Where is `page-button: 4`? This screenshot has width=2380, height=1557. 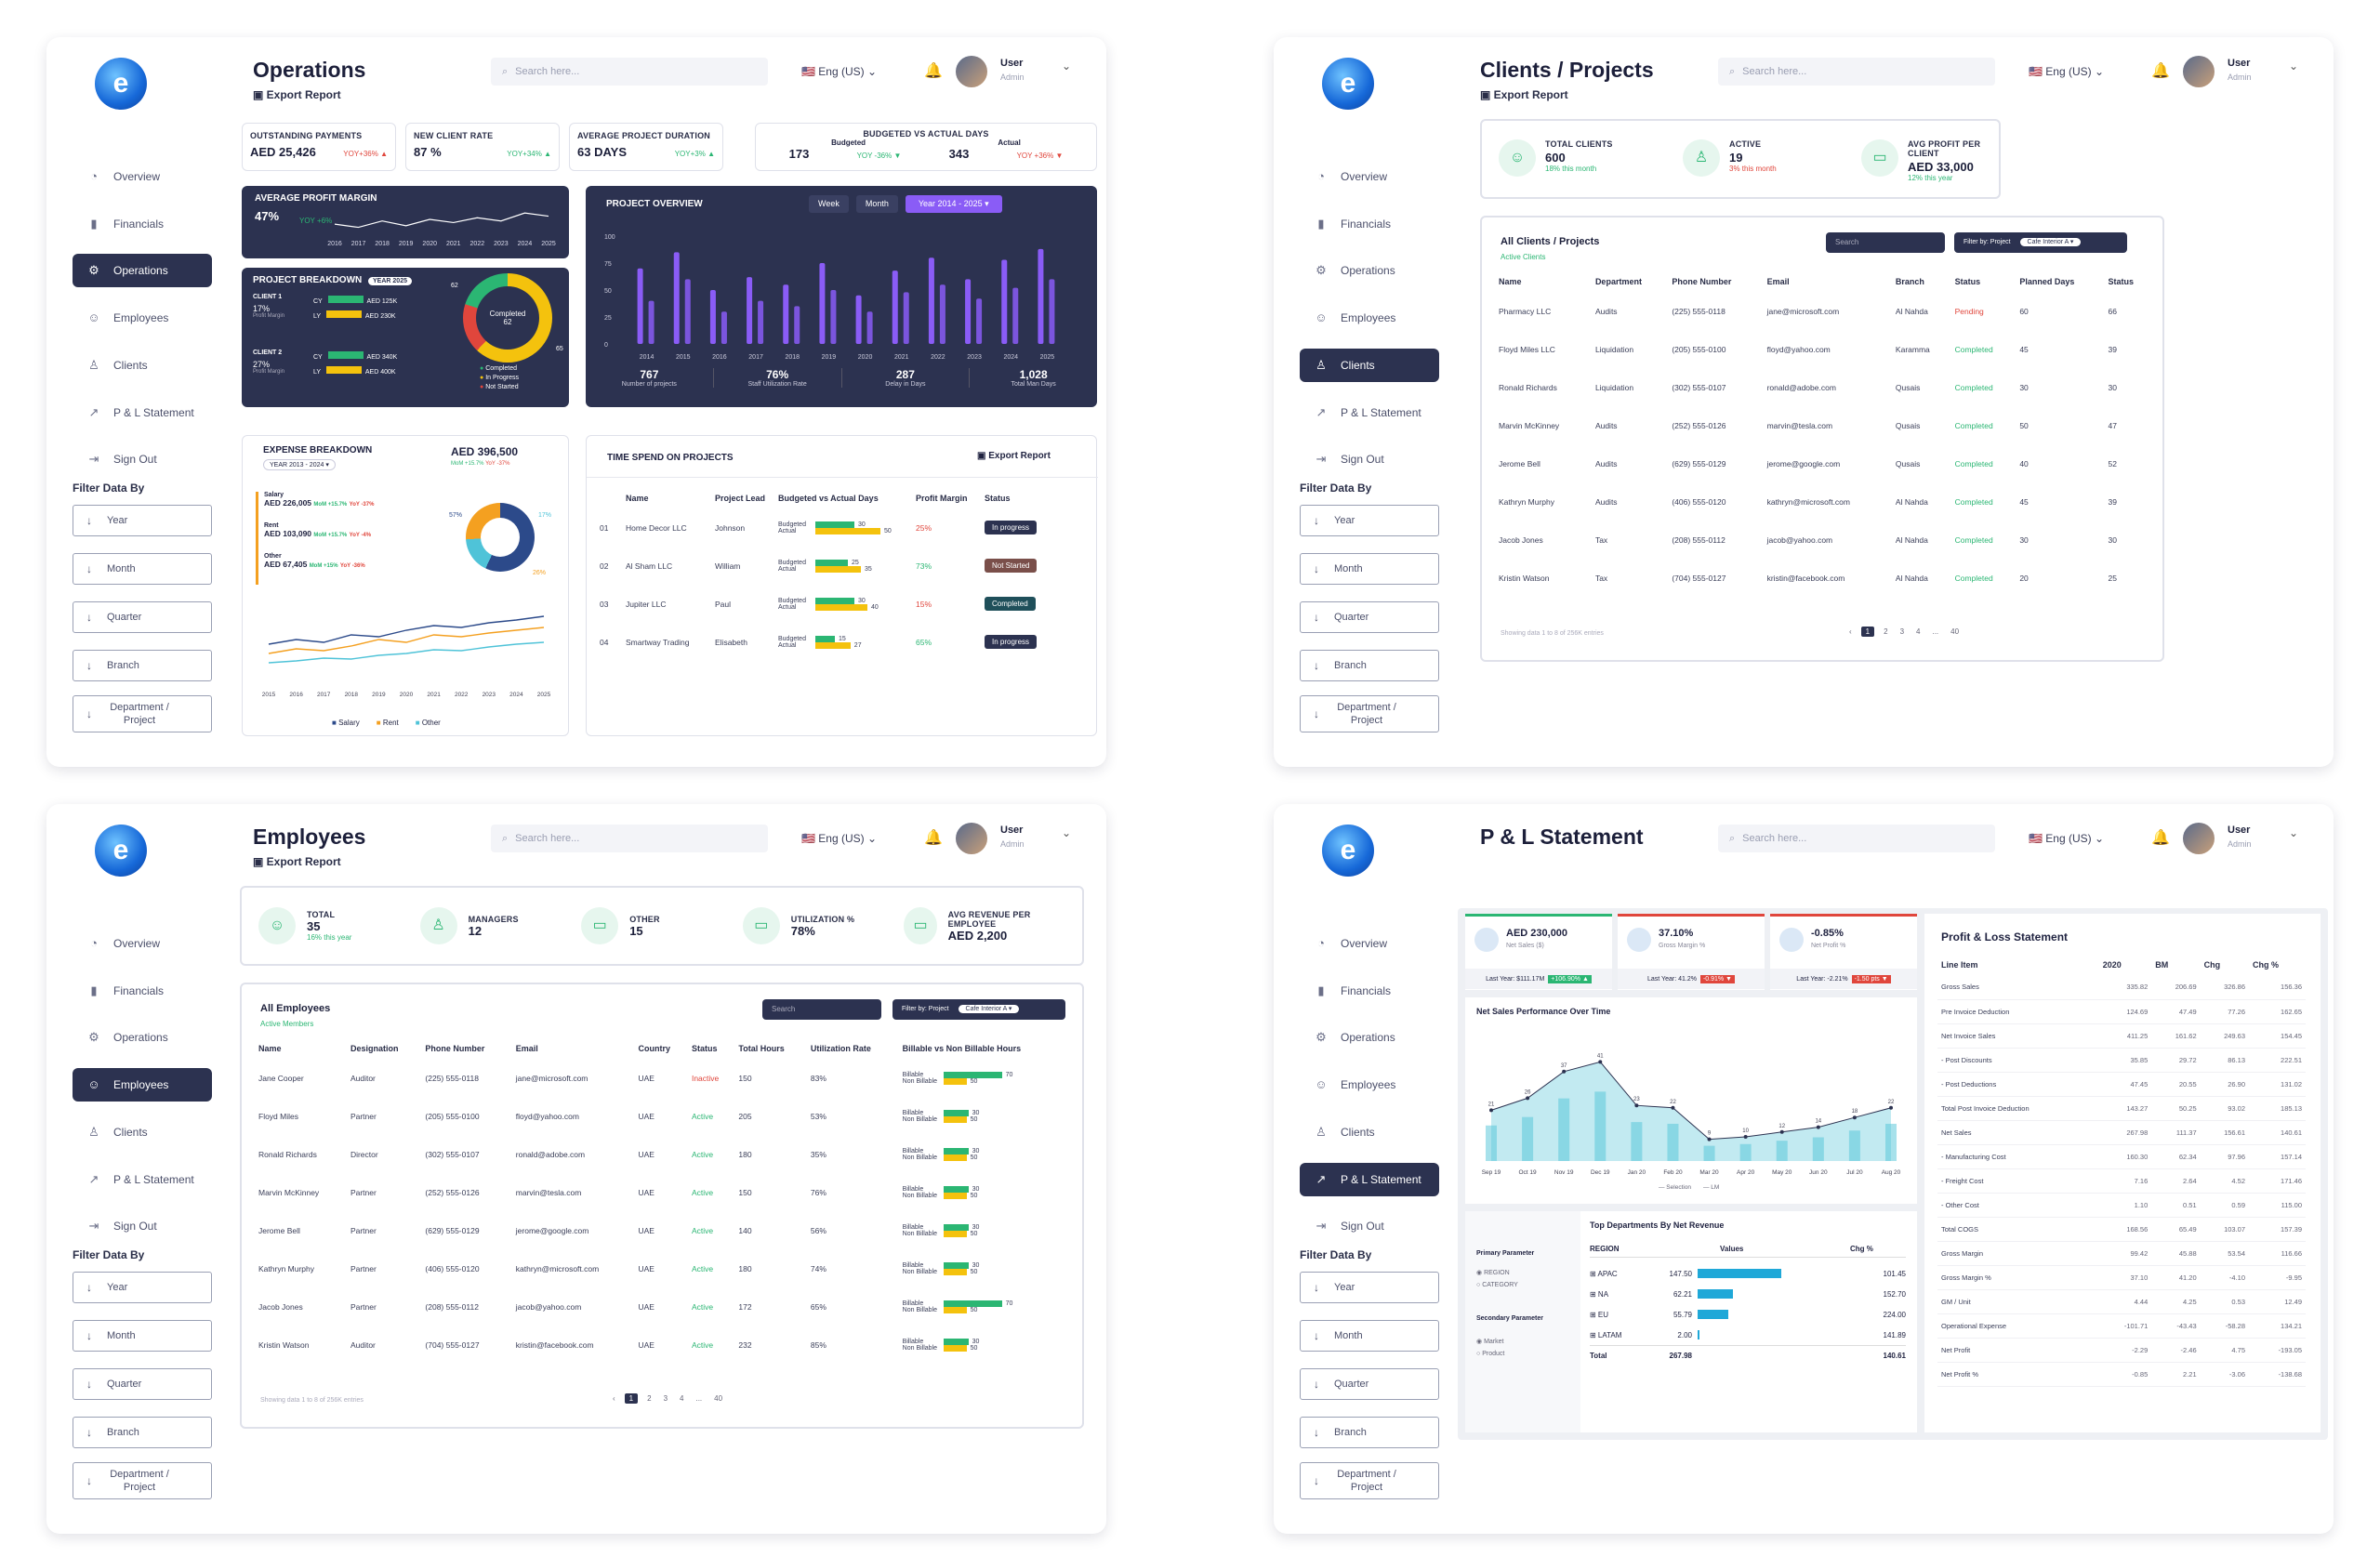 page-button: 4 is located at coordinates (1918, 631).